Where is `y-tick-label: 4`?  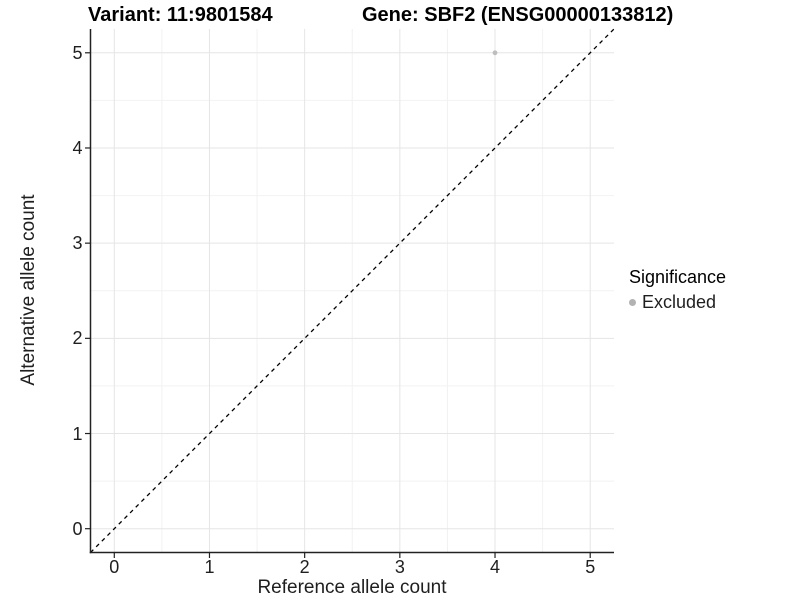
y-tick-label: 4 is located at coordinates (77, 147).